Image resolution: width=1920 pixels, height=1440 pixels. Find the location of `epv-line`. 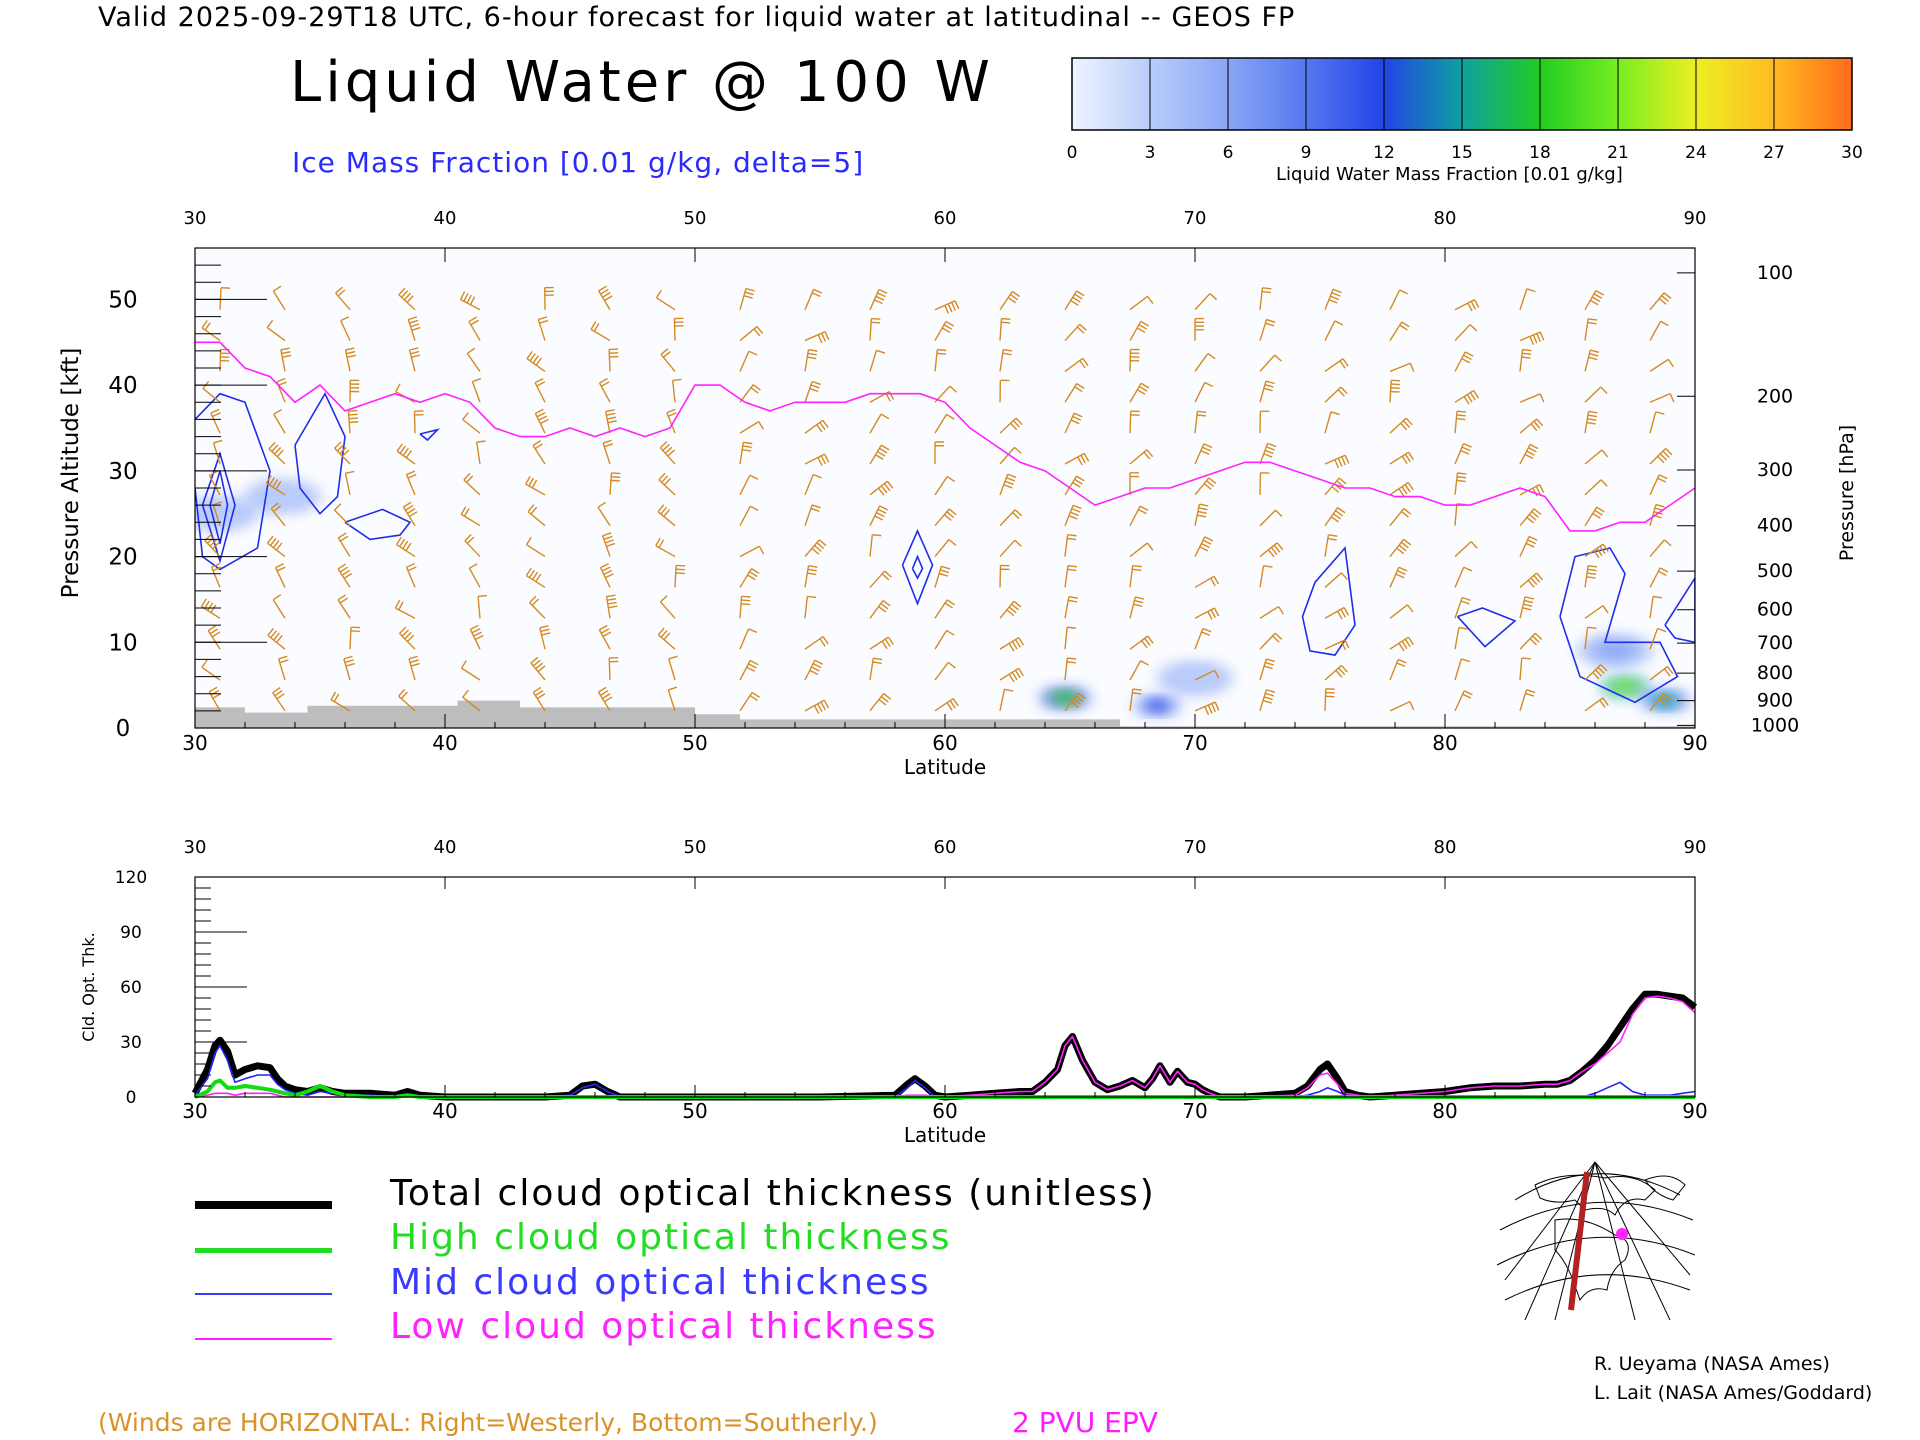

epv-line is located at coordinates (945, 436).